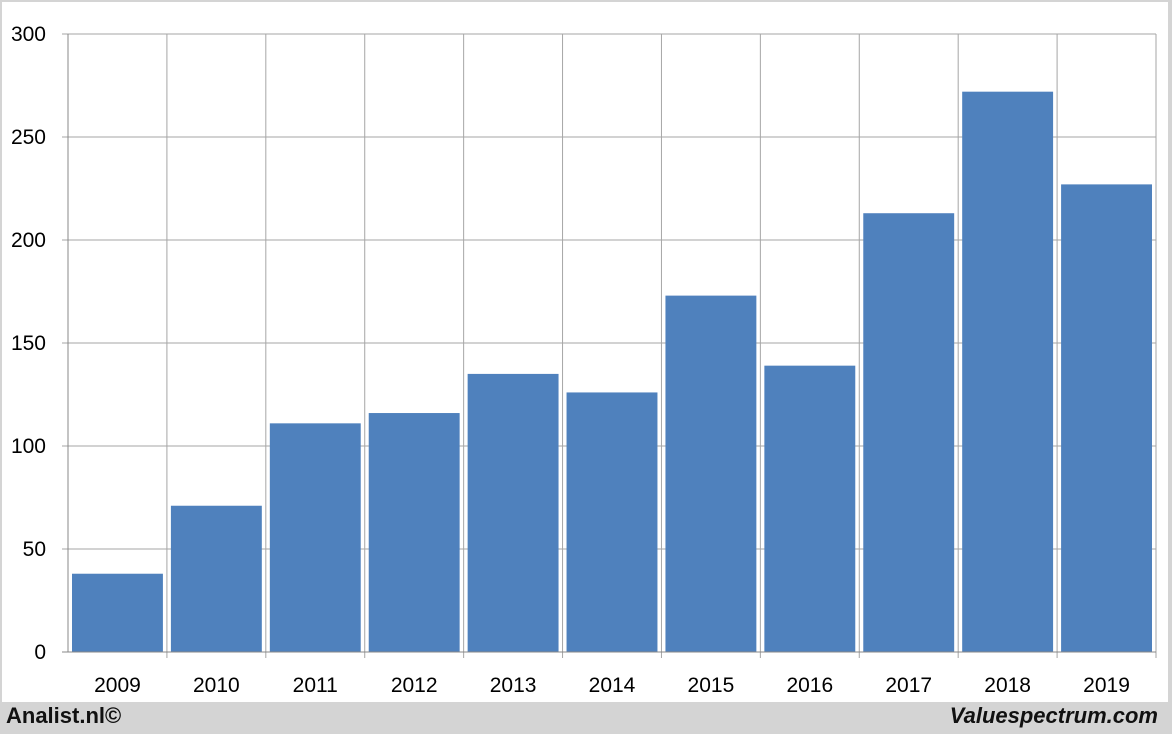 The image size is (1172, 734). What do you see at coordinates (809, 685) in the screenshot?
I see `x-tick-label: 2016` at bounding box center [809, 685].